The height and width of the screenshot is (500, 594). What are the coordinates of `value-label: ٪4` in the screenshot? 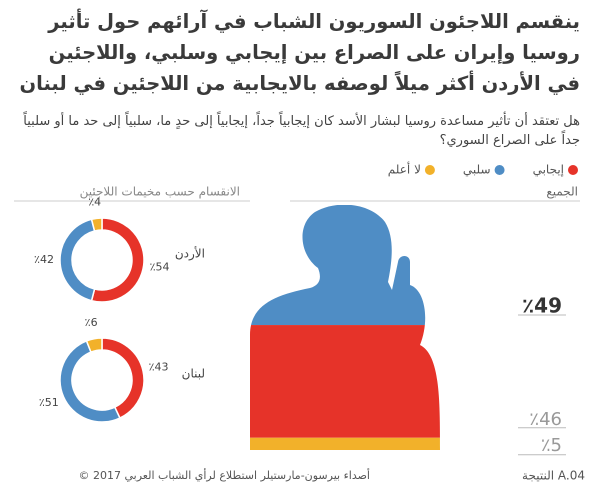 It's located at (94, 201).